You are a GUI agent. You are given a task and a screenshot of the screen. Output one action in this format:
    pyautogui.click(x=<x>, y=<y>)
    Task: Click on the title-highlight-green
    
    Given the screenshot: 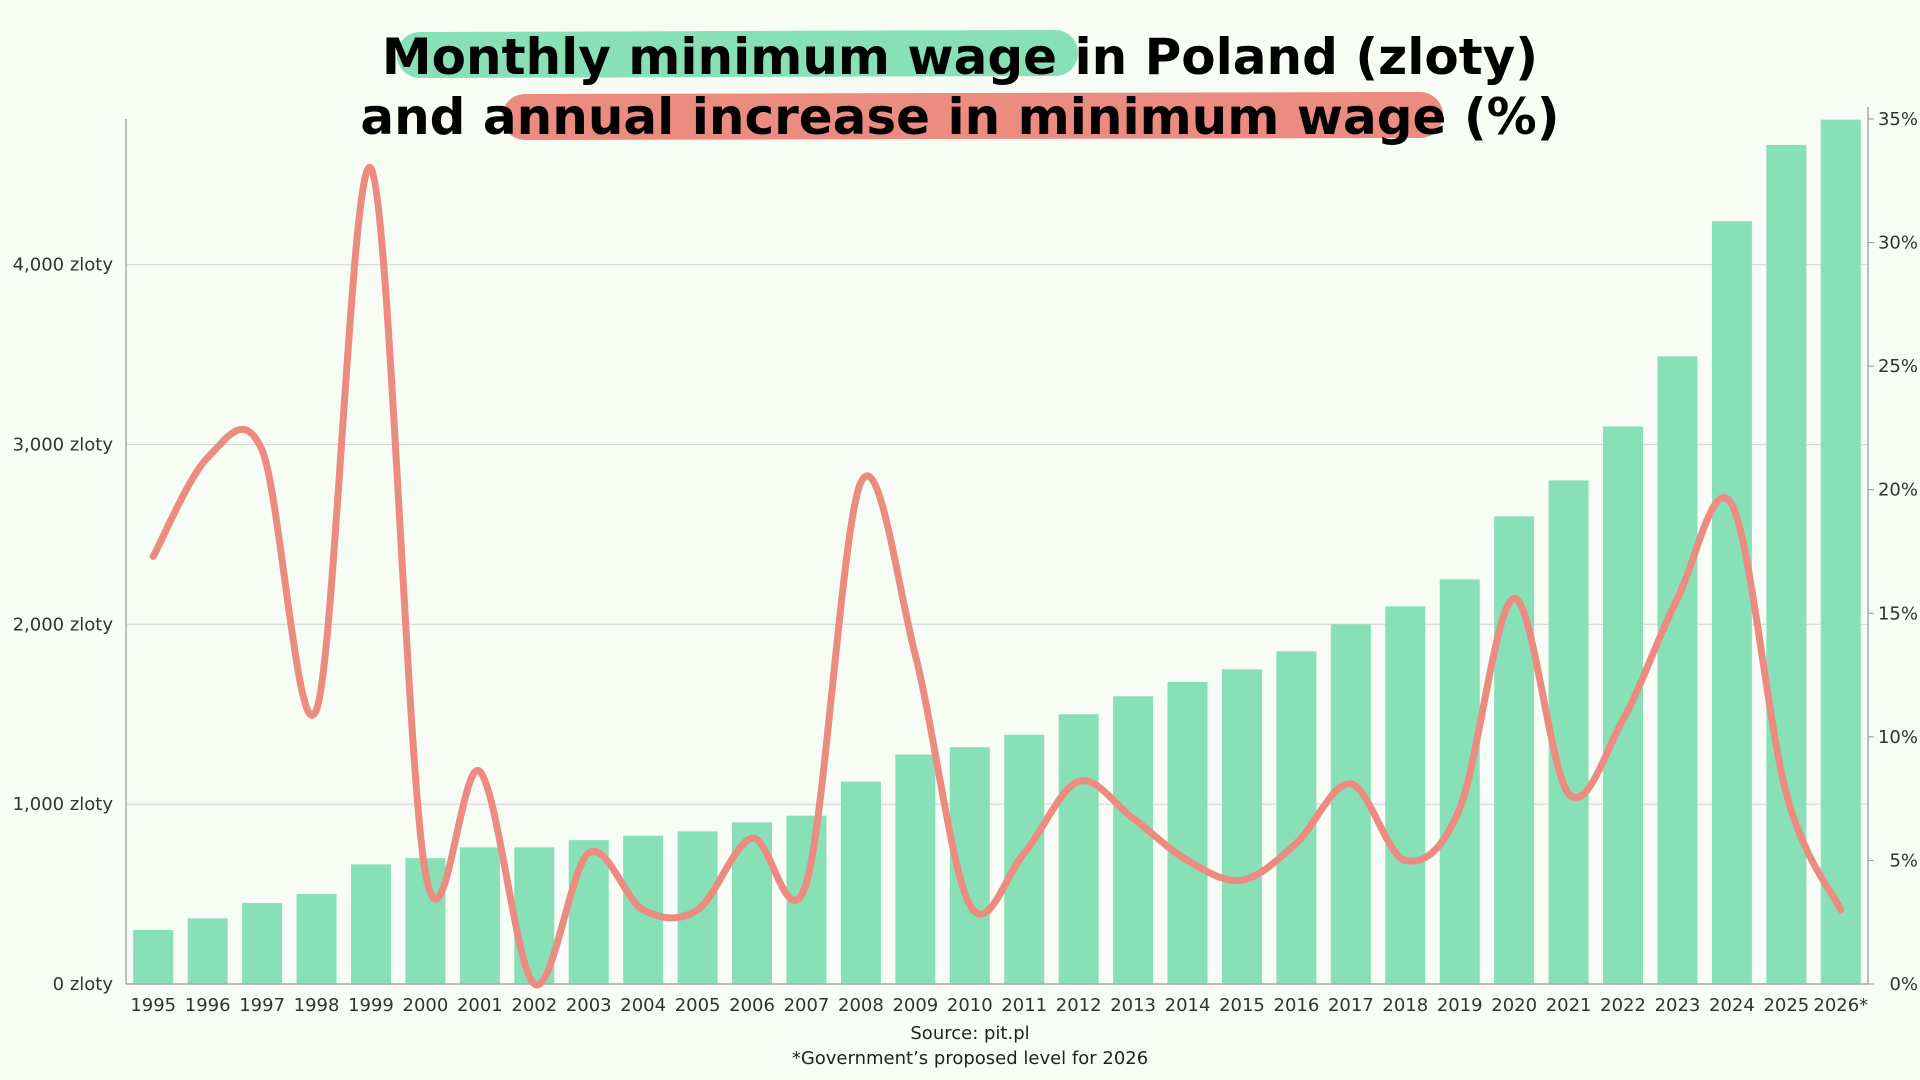 What is the action you would take?
    pyautogui.click(x=737, y=54)
    